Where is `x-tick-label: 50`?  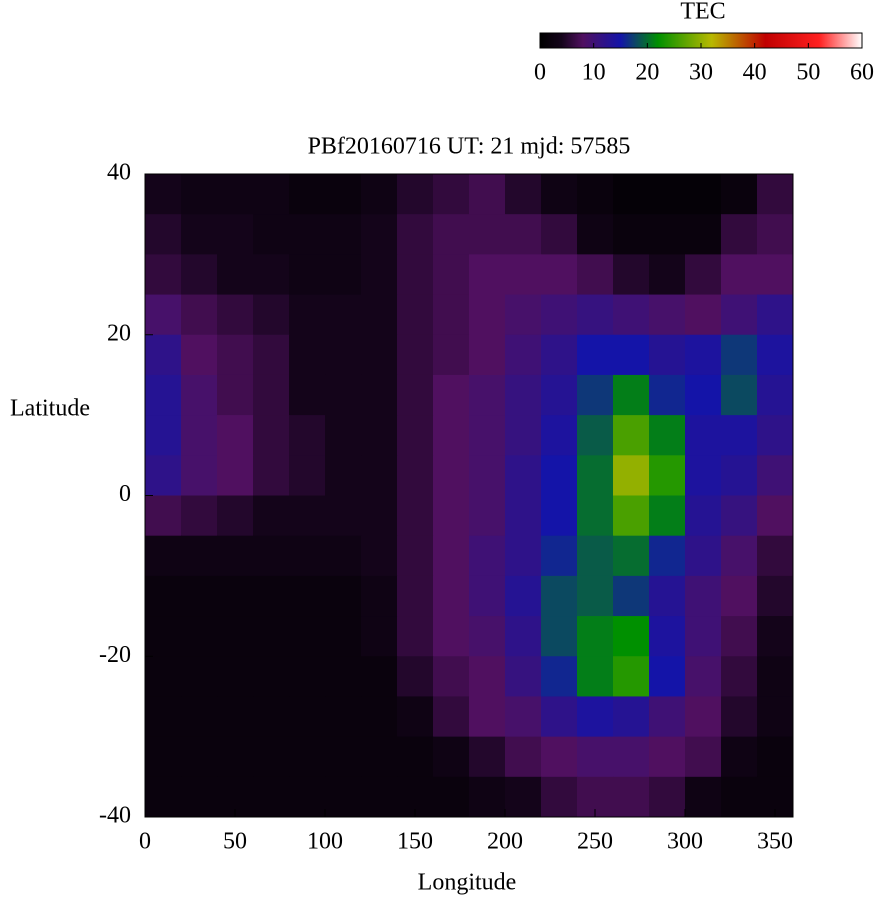
x-tick-label: 50 is located at coordinates (235, 842).